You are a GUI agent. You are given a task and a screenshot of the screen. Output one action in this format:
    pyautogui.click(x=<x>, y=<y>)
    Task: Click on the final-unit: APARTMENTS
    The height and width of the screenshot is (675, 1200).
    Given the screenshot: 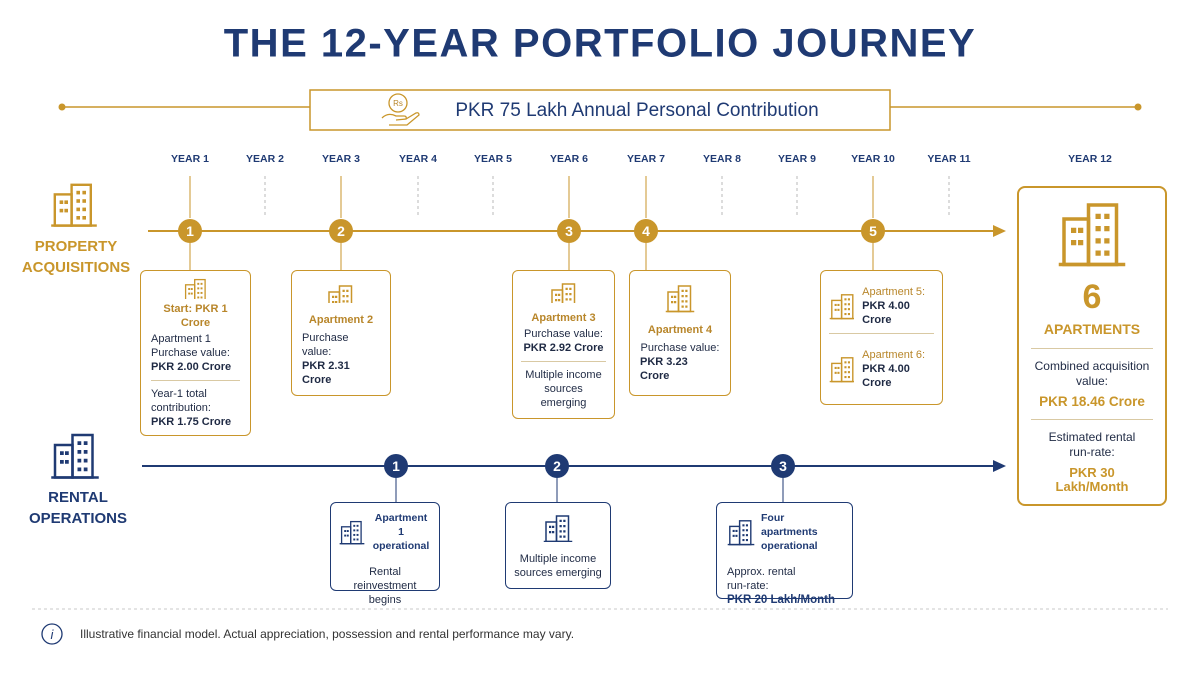 What is the action you would take?
    pyautogui.click(x=1092, y=329)
    